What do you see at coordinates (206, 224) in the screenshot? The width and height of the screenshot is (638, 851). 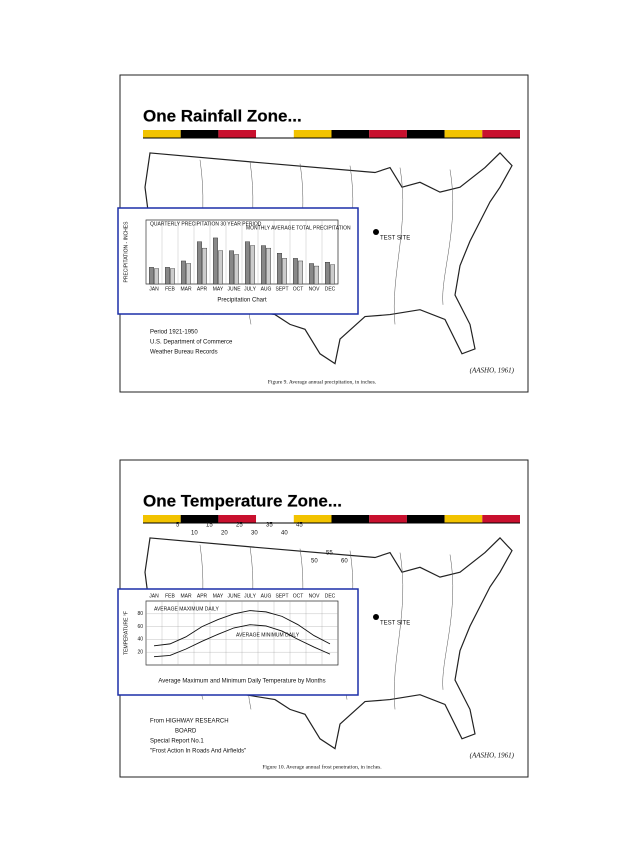 I see `legend-entry: QUARTERLY PRECIPITATION 30 YEAR PERIOD` at bounding box center [206, 224].